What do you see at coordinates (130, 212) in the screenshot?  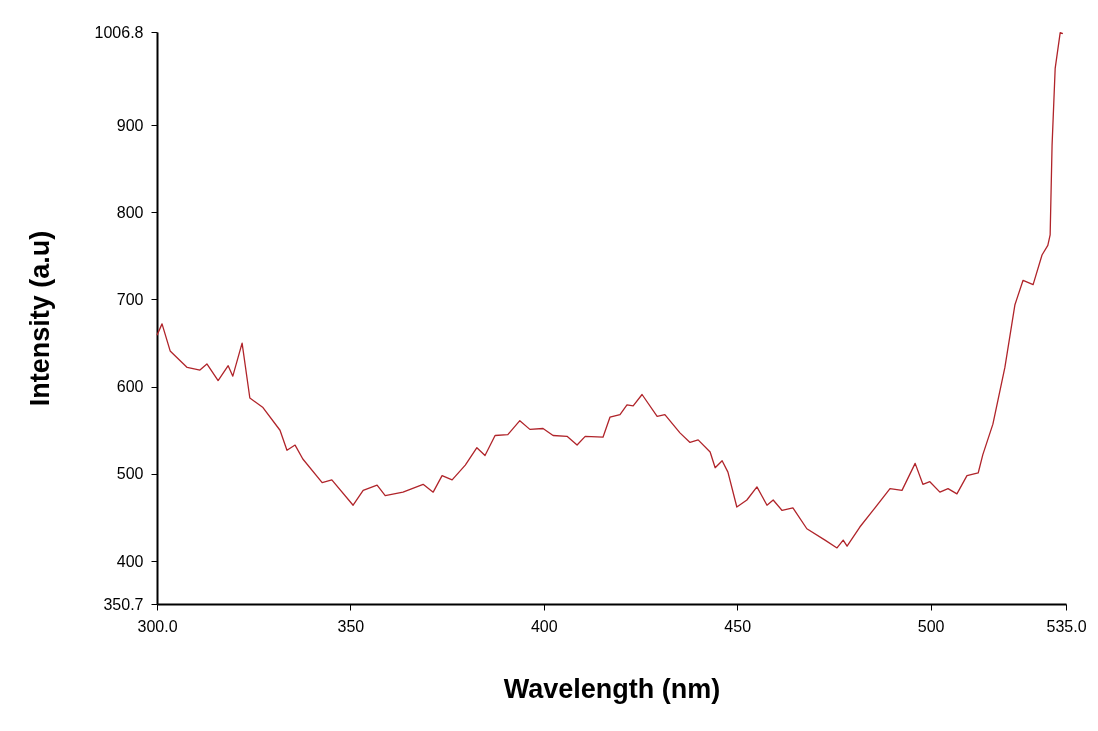 I see `y-tick-label: 800` at bounding box center [130, 212].